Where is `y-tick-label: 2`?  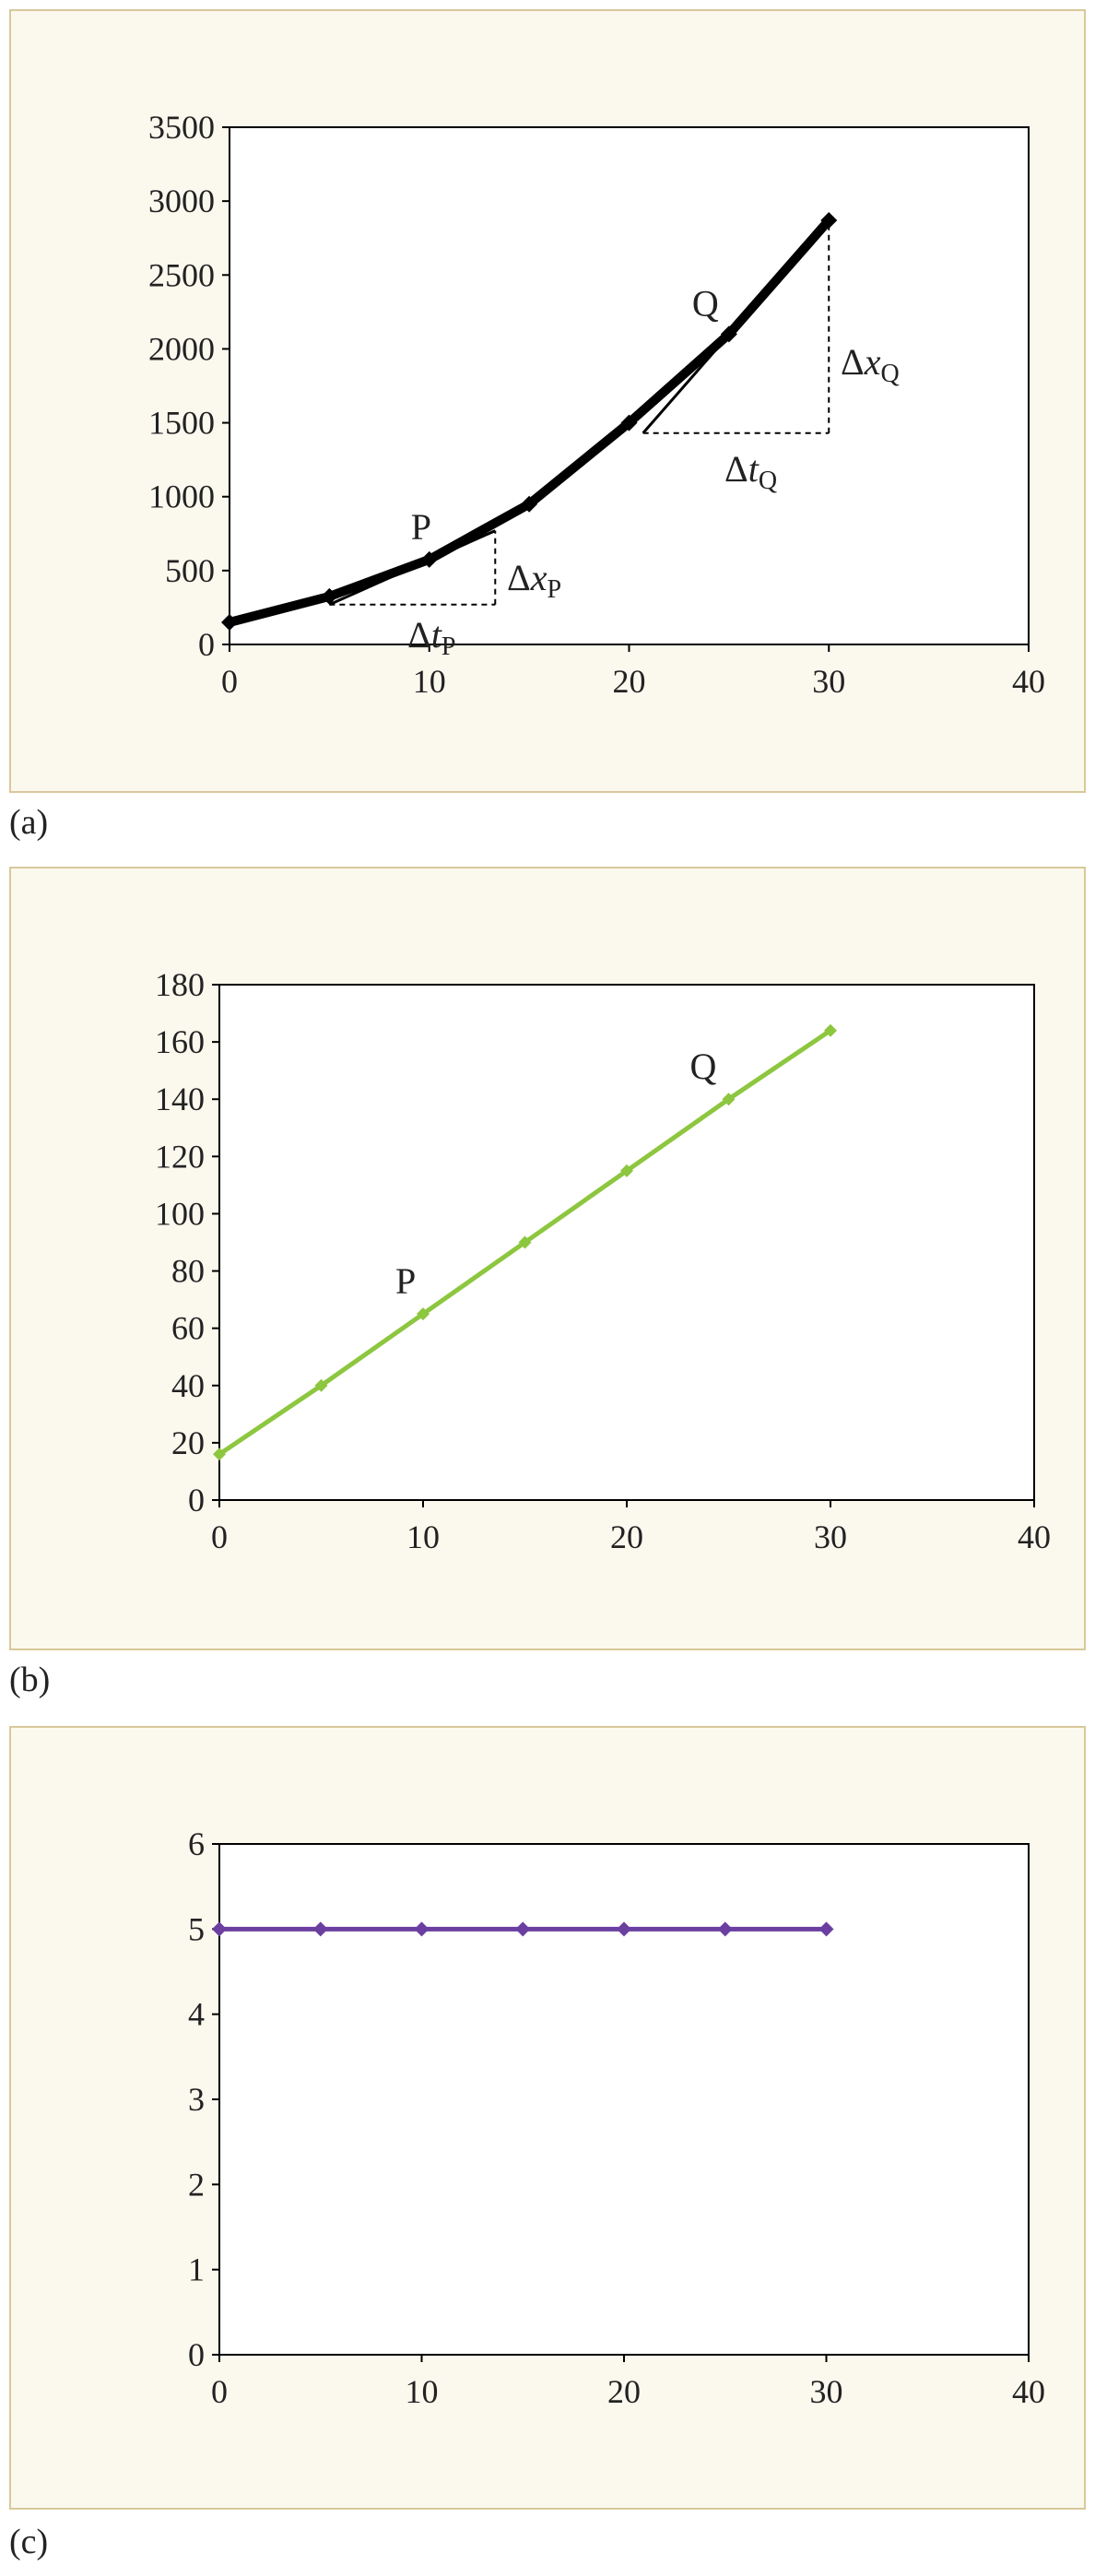
y-tick-label: 2 is located at coordinates (196, 2184).